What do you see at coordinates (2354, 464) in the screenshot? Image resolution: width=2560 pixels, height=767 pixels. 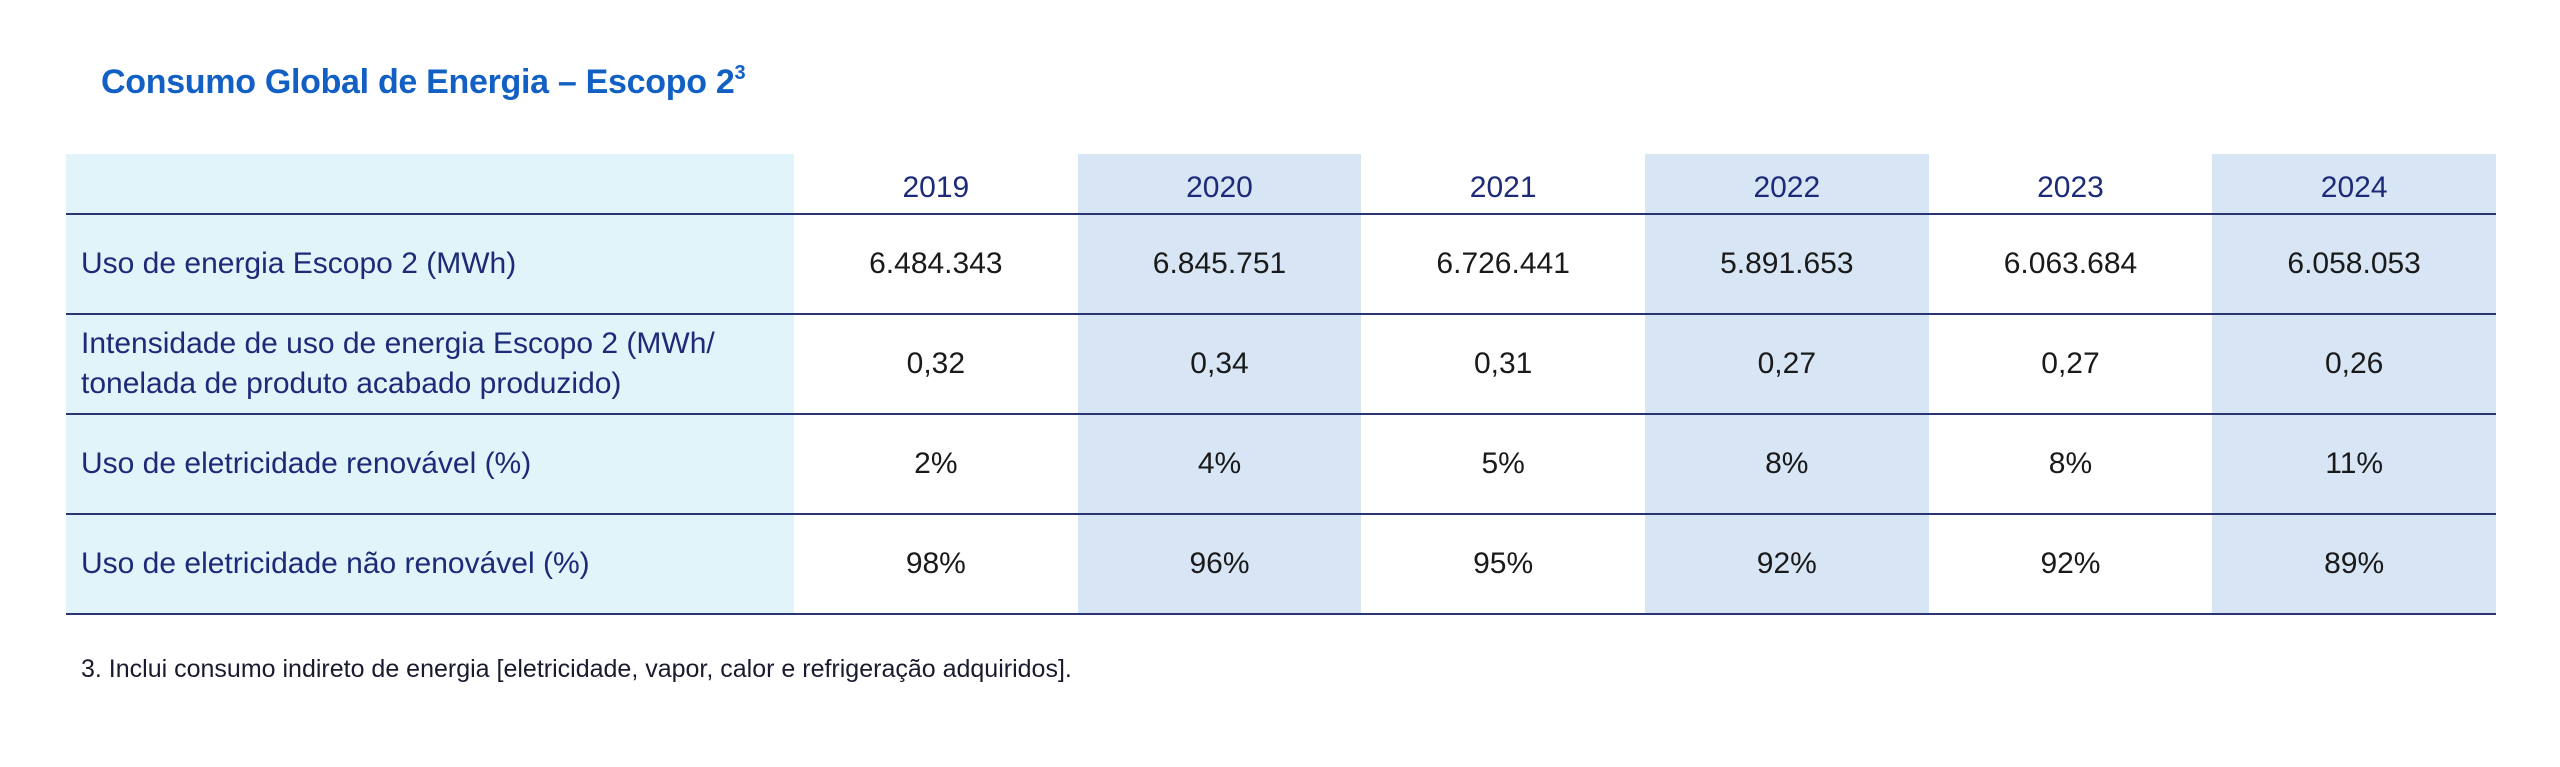 I see `table-cell: 11%` at bounding box center [2354, 464].